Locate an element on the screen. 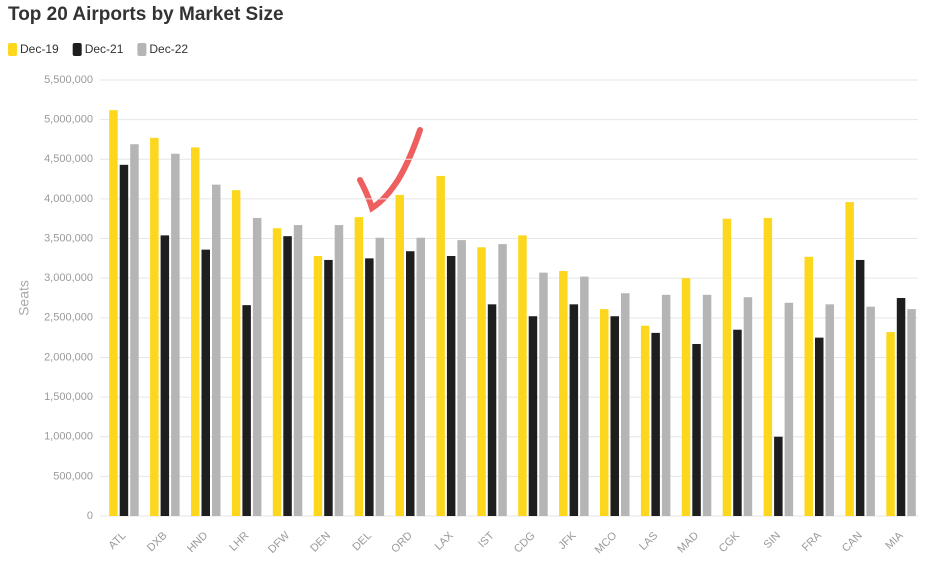 The image size is (935, 566). chart-title: Top 20 Airports by Market Size is located at coordinates (146, 14).